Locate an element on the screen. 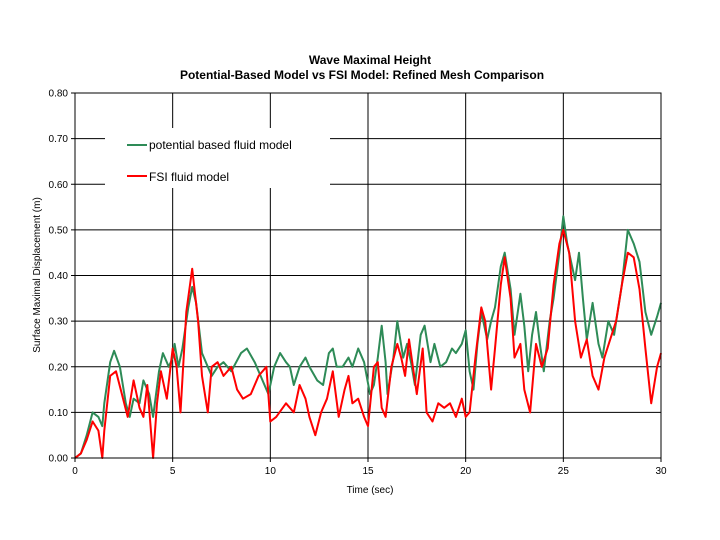 The height and width of the screenshot is (540, 720). legend-label-potential: potential based fluid model is located at coordinates (220, 145).